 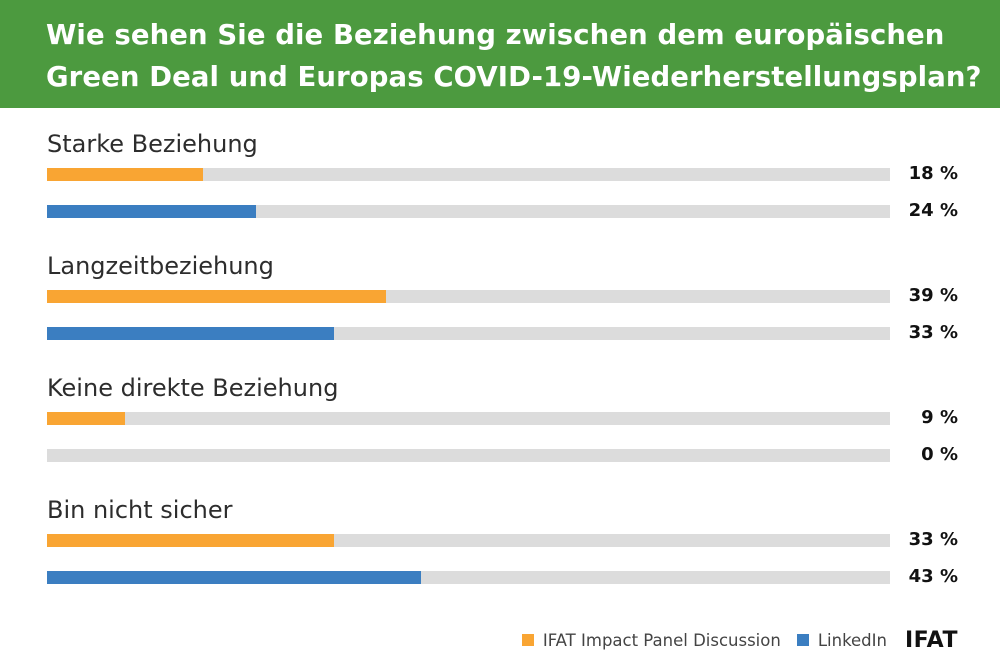 I want to click on category-label-bin-nicht-sicher: Bin nicht sicher, so click(x=140, y=510).